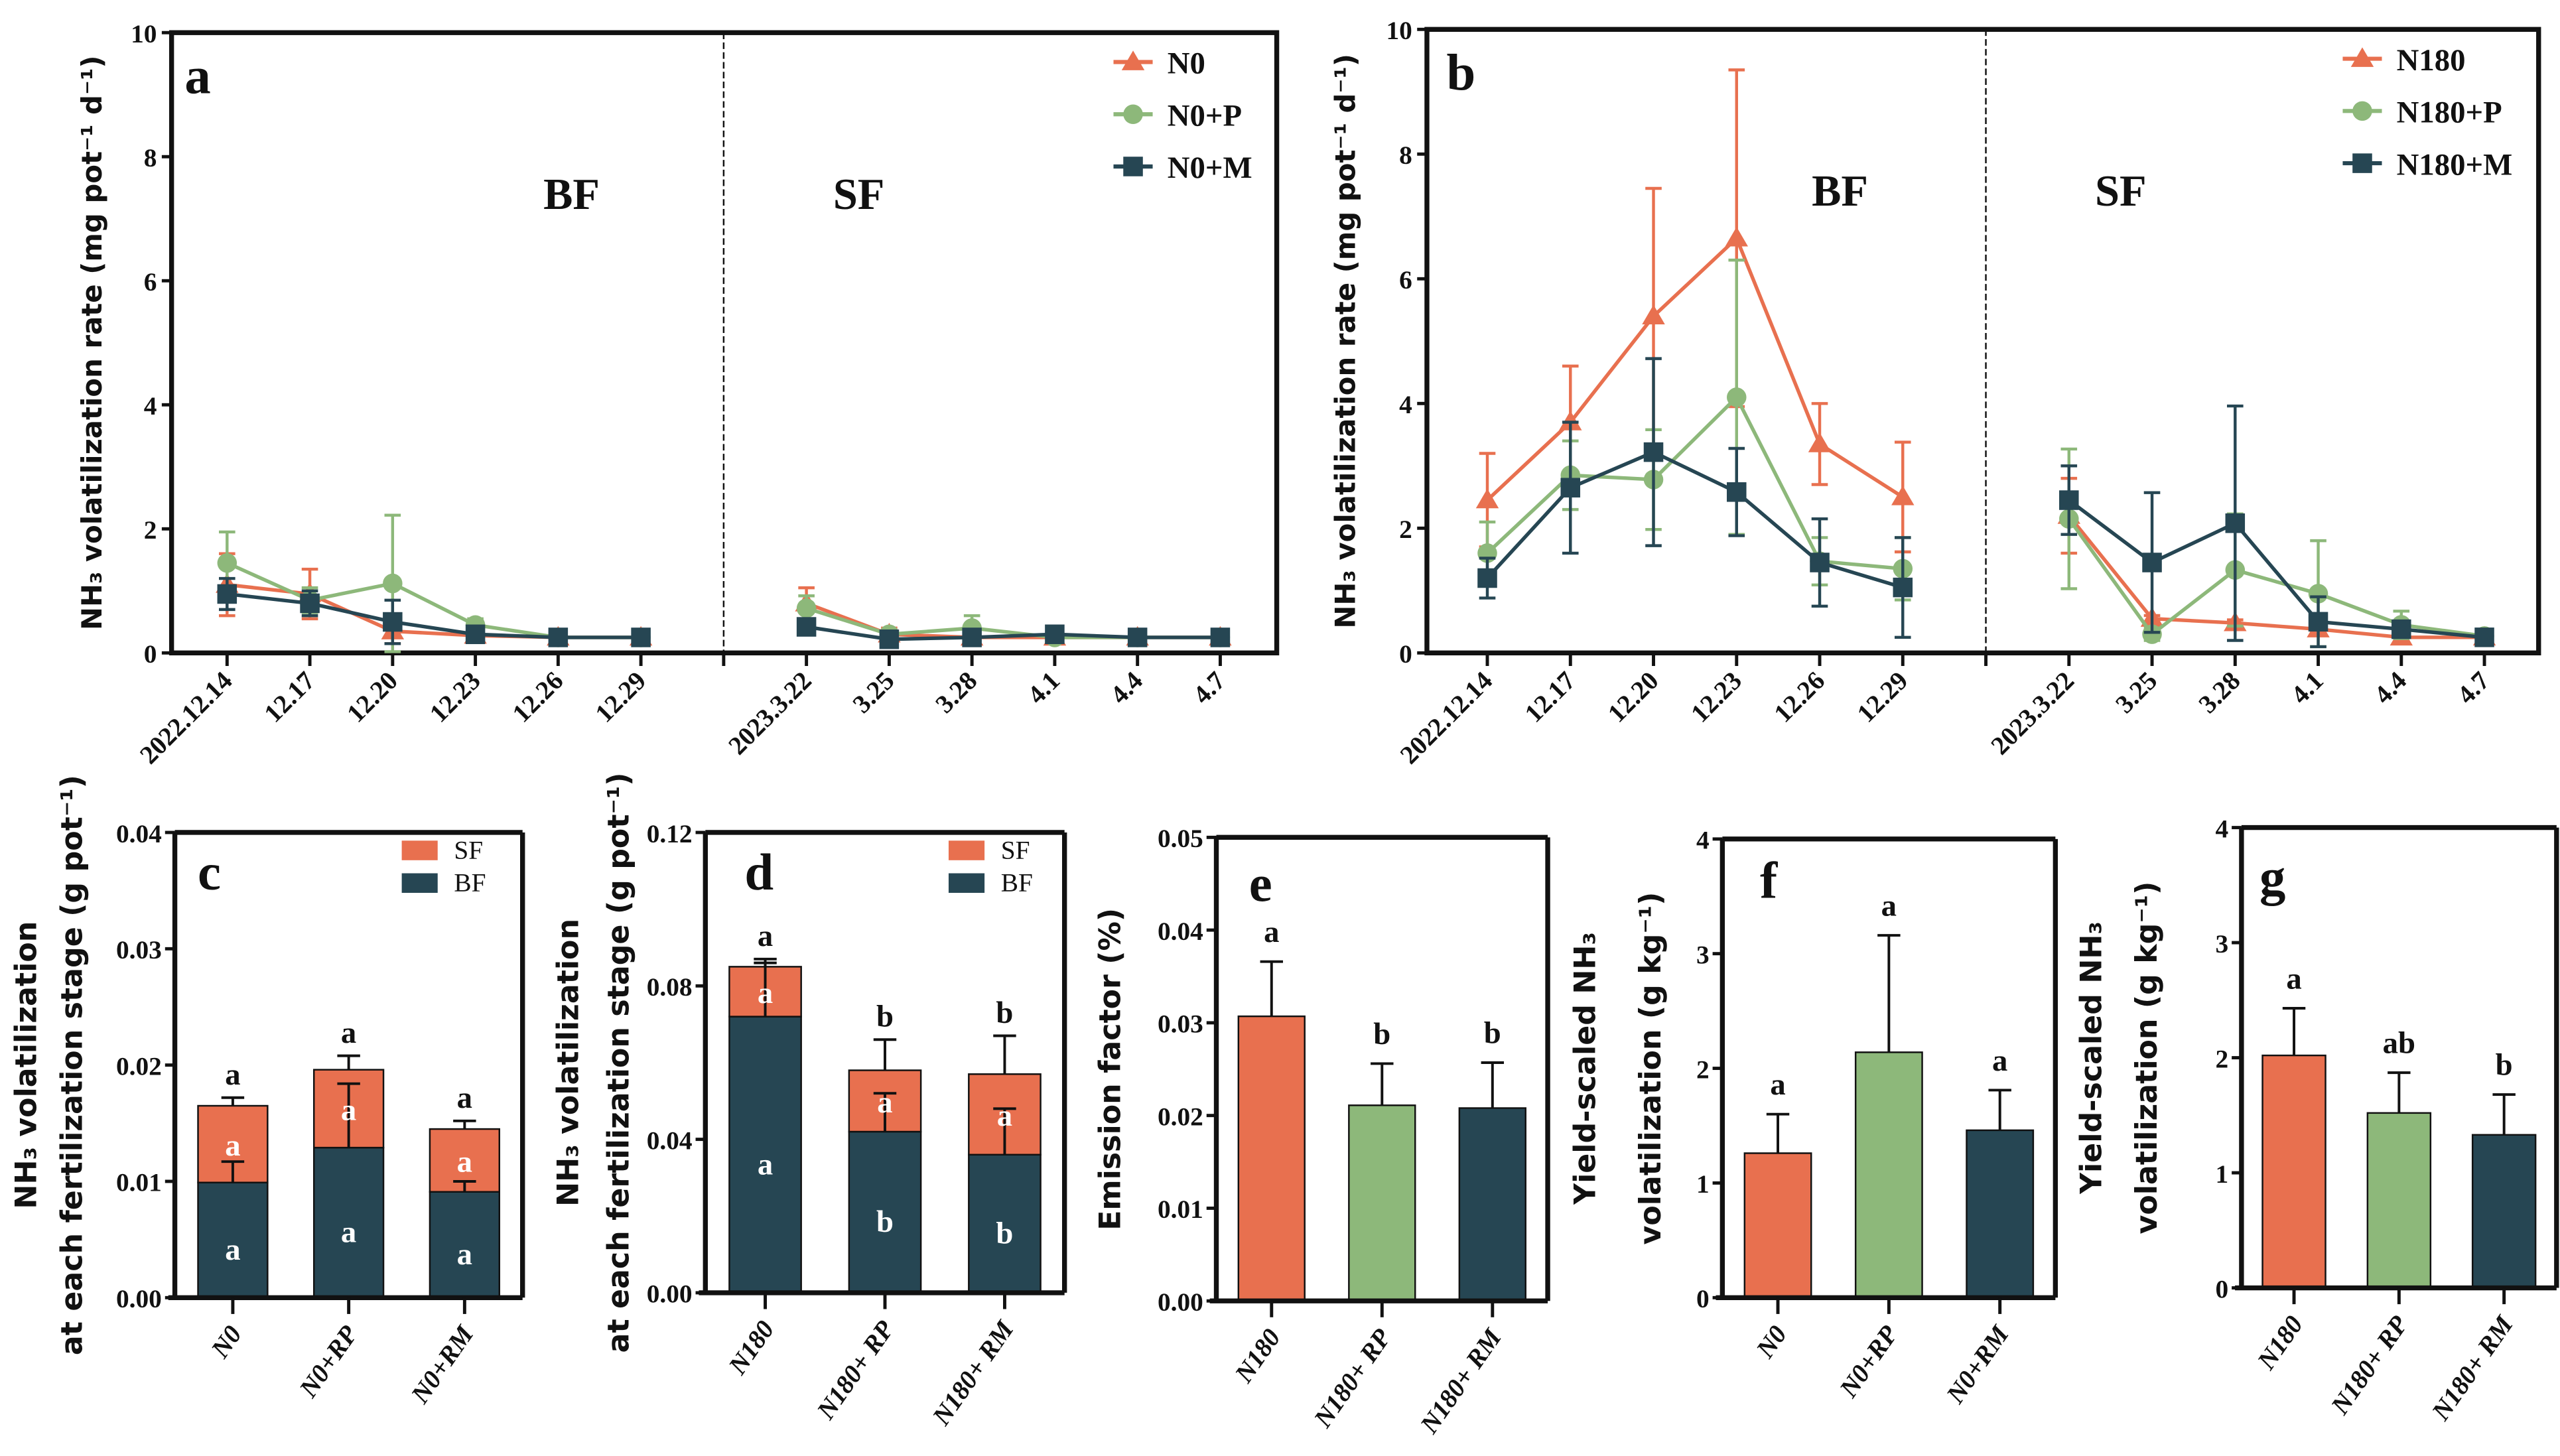 The image size is (2560, 1456). I want to click on y-tick-label: 8, so click(1405, 155).